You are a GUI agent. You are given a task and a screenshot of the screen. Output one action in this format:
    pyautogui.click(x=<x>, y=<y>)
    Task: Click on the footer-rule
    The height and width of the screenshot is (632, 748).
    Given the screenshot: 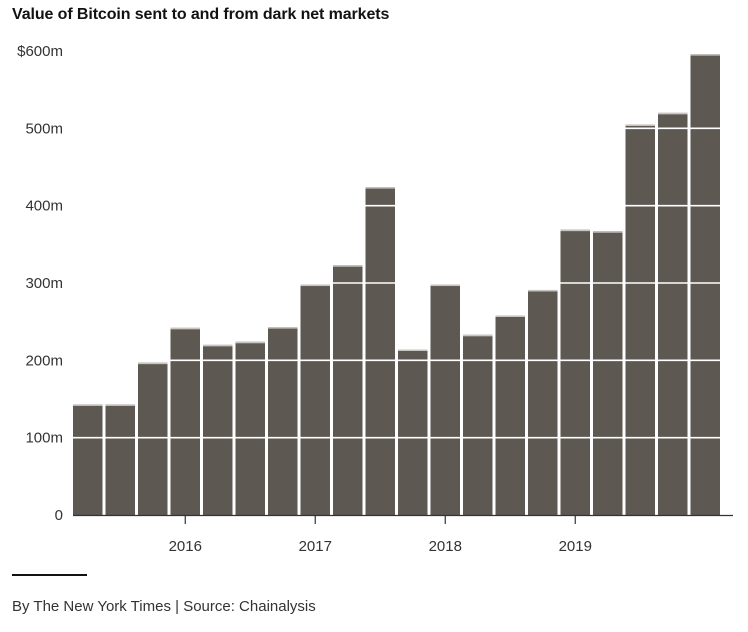 What is the action you would take?
    pyautogui.click(x=49, y=575)
    